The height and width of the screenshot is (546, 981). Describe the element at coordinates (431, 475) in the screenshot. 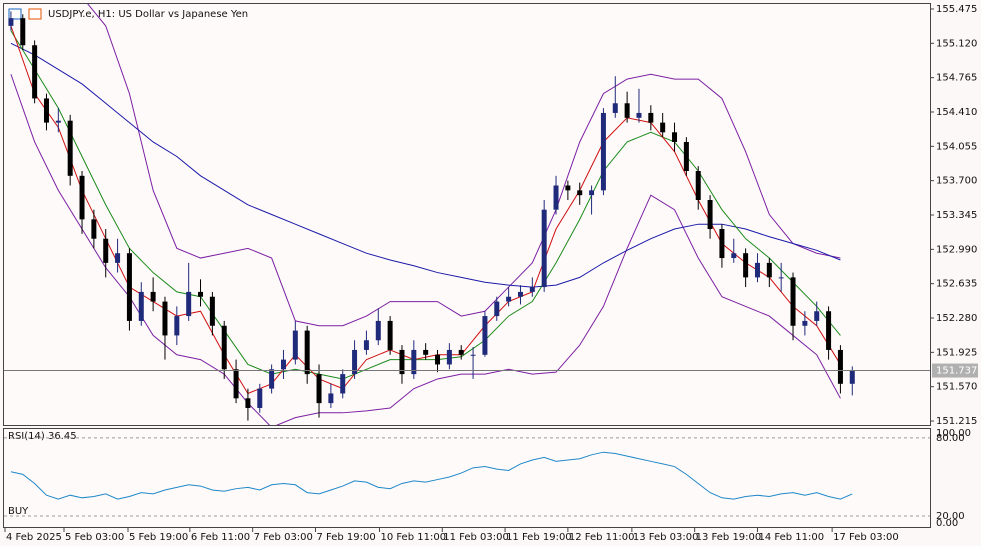

I see `rsi-line` at that location.